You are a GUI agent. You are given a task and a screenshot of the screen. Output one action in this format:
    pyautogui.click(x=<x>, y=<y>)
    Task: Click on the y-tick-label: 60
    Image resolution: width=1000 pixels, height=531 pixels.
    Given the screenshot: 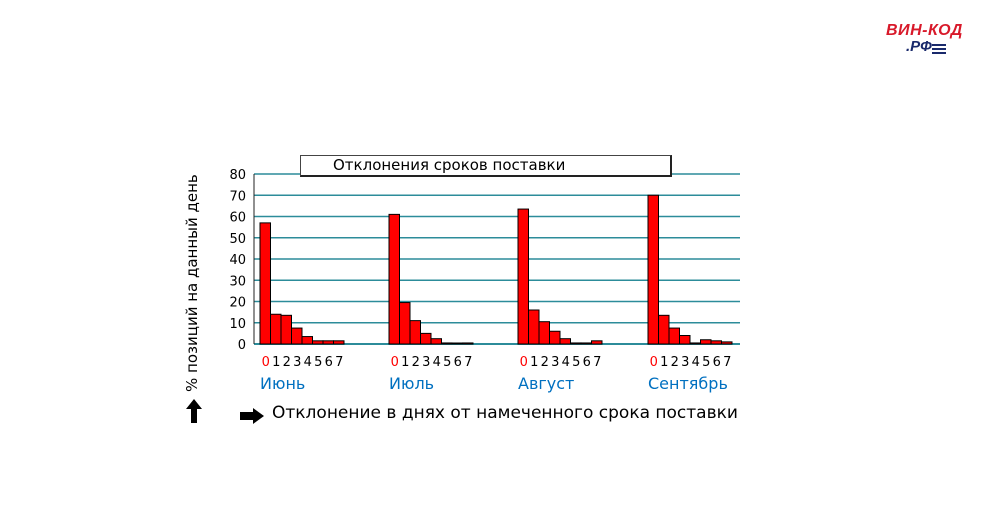 What is the action you would take?
    pyautogui.click(x=237, y=218)
    